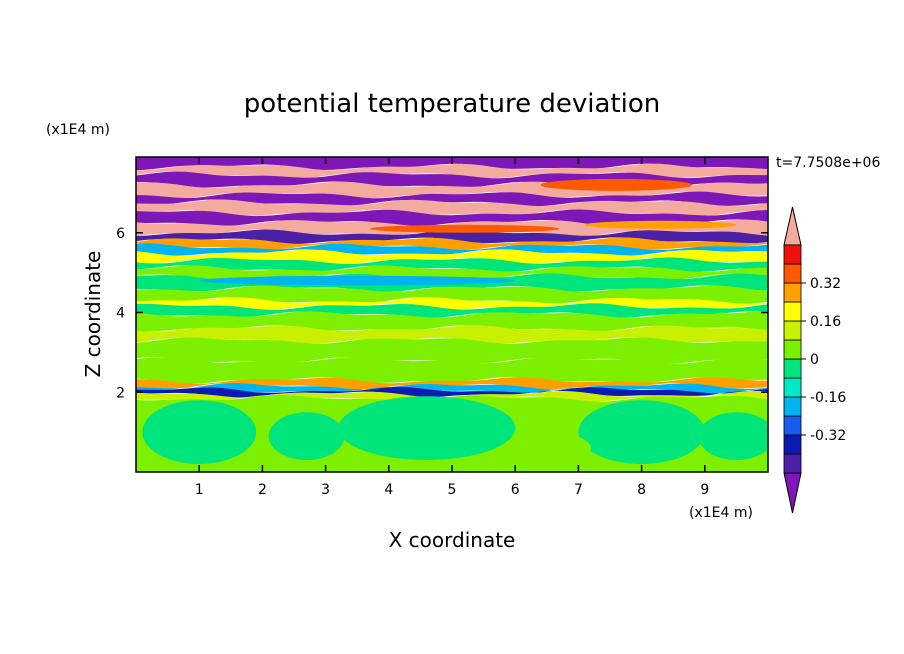 The height and width of the screenshot is (654, 904). I want to click on y-tick-label: 2, so click(120, 393).